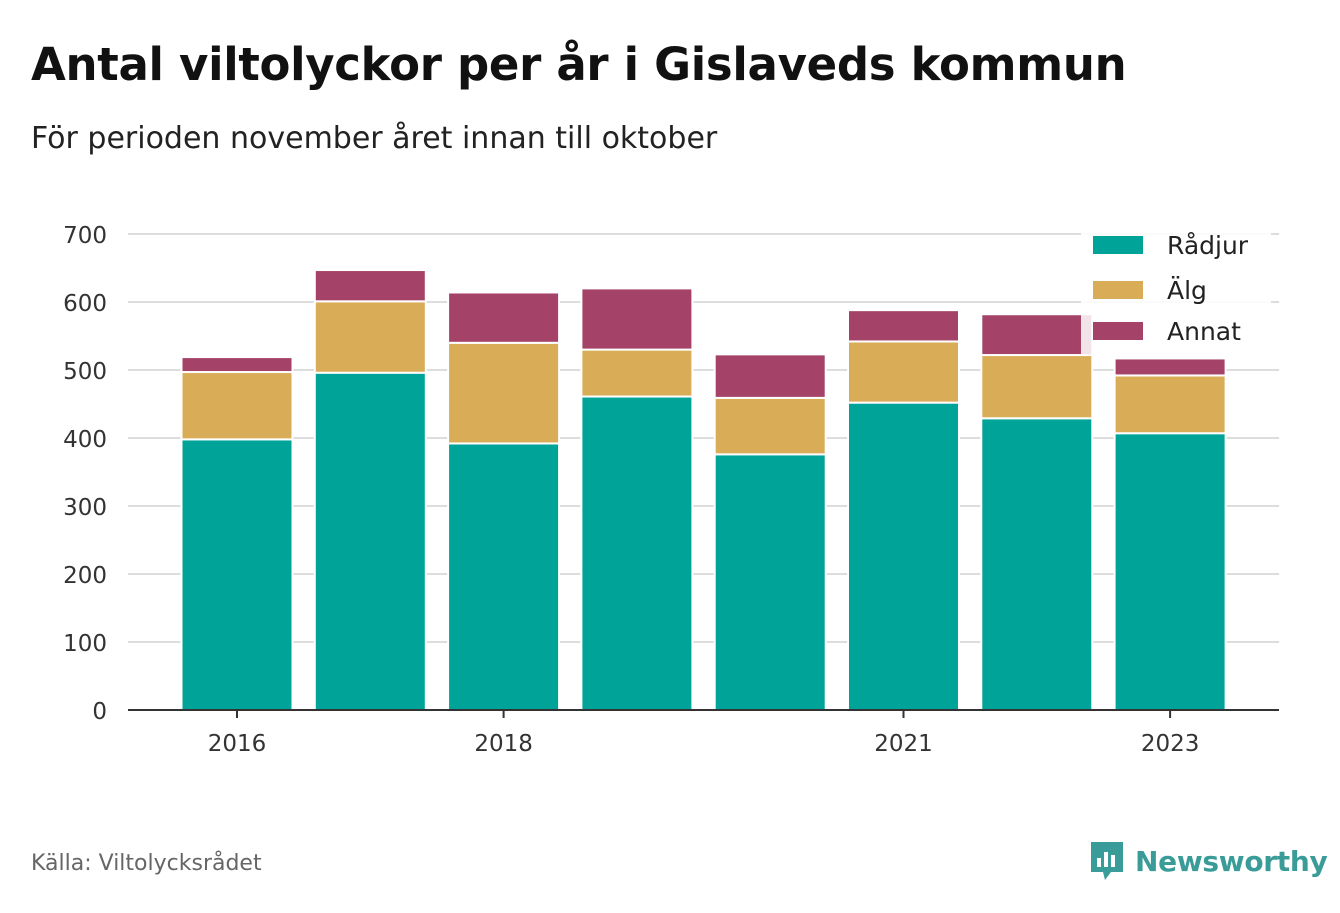  Describe the element at coordinates (637, 553) in the screenshot. I see `bar-Rådjur-2019` at that location.